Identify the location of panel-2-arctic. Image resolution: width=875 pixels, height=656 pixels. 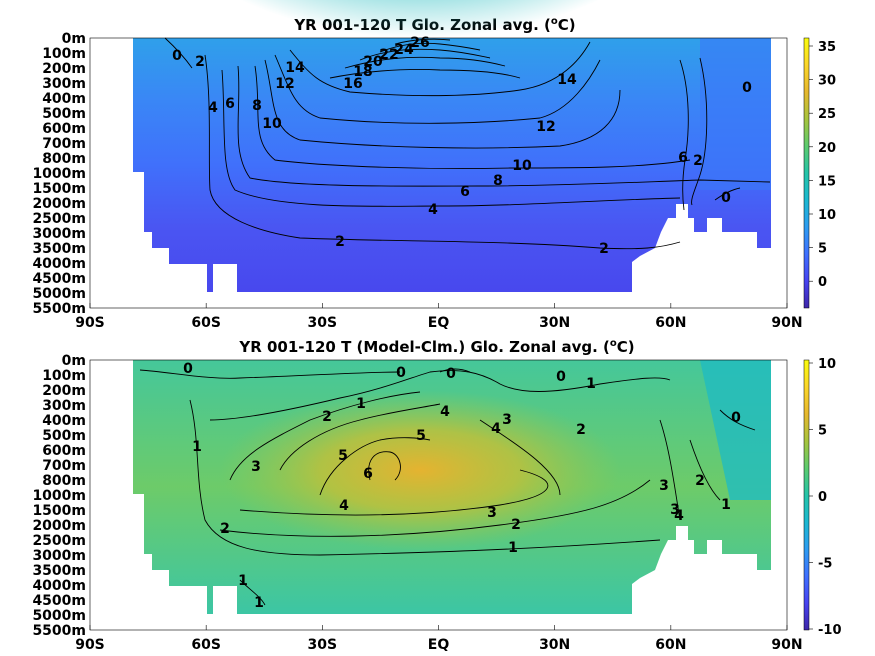
(735, 430).